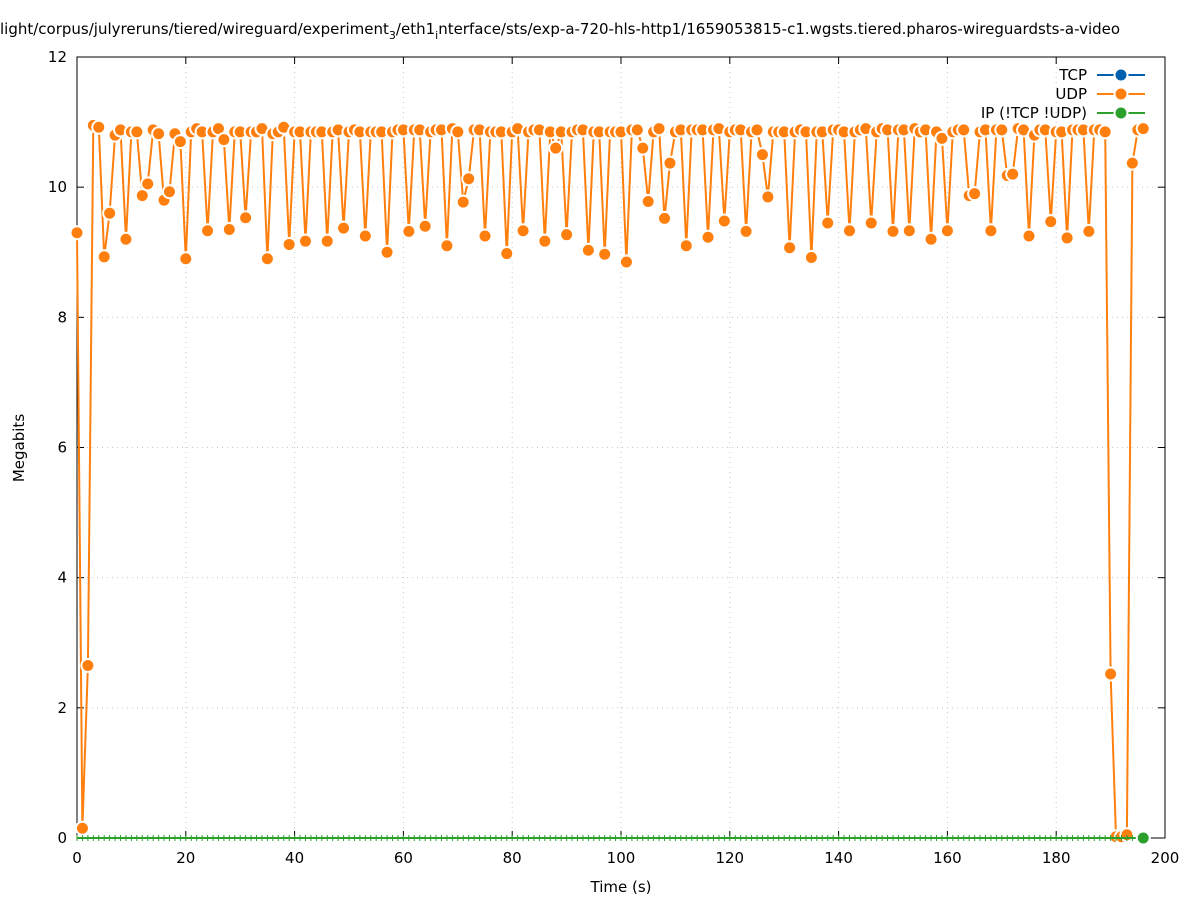 This screenshot has width=1197, height=900. What do you see at coordinates (19, 448) in the screenshot?
I see `y-axis-label: Megabits` at bounding box center [19, 448].